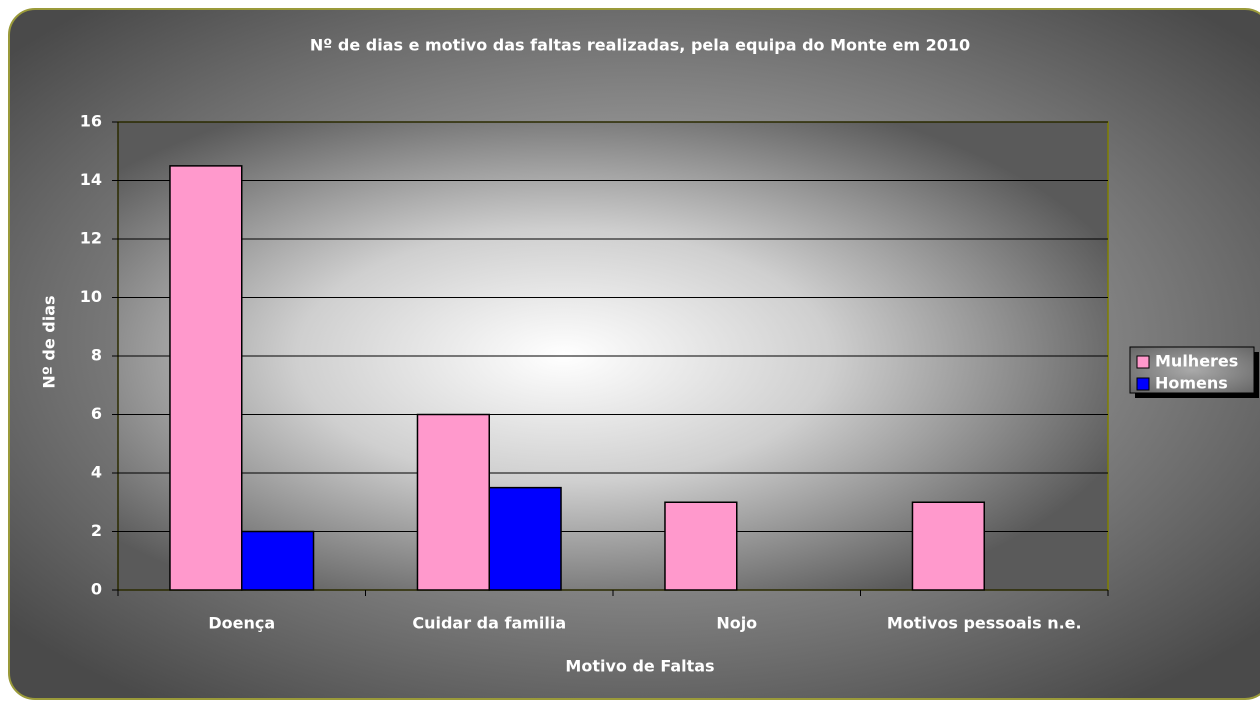 Image resolution: width=1260 pixels, height=706 pixels. Describe the element at coordinates (96, 472) in the screenshot. I see `y-tick-label: 4` at that location.